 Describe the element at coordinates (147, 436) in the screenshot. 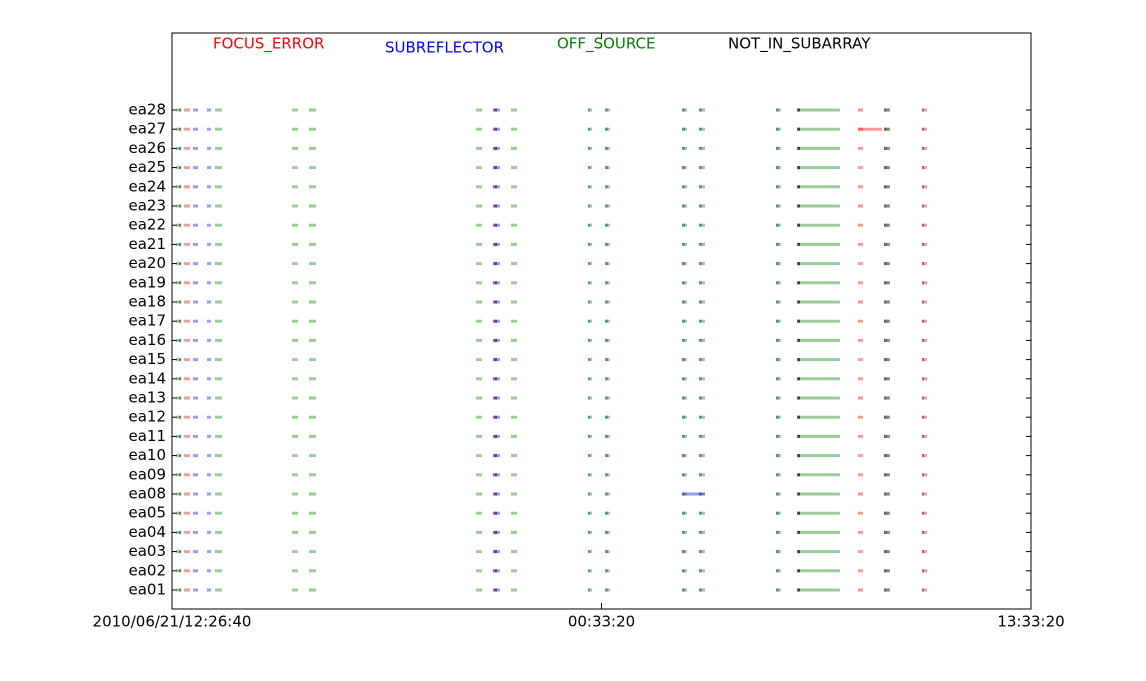

I see `y-tick-label: ea11` at that location.